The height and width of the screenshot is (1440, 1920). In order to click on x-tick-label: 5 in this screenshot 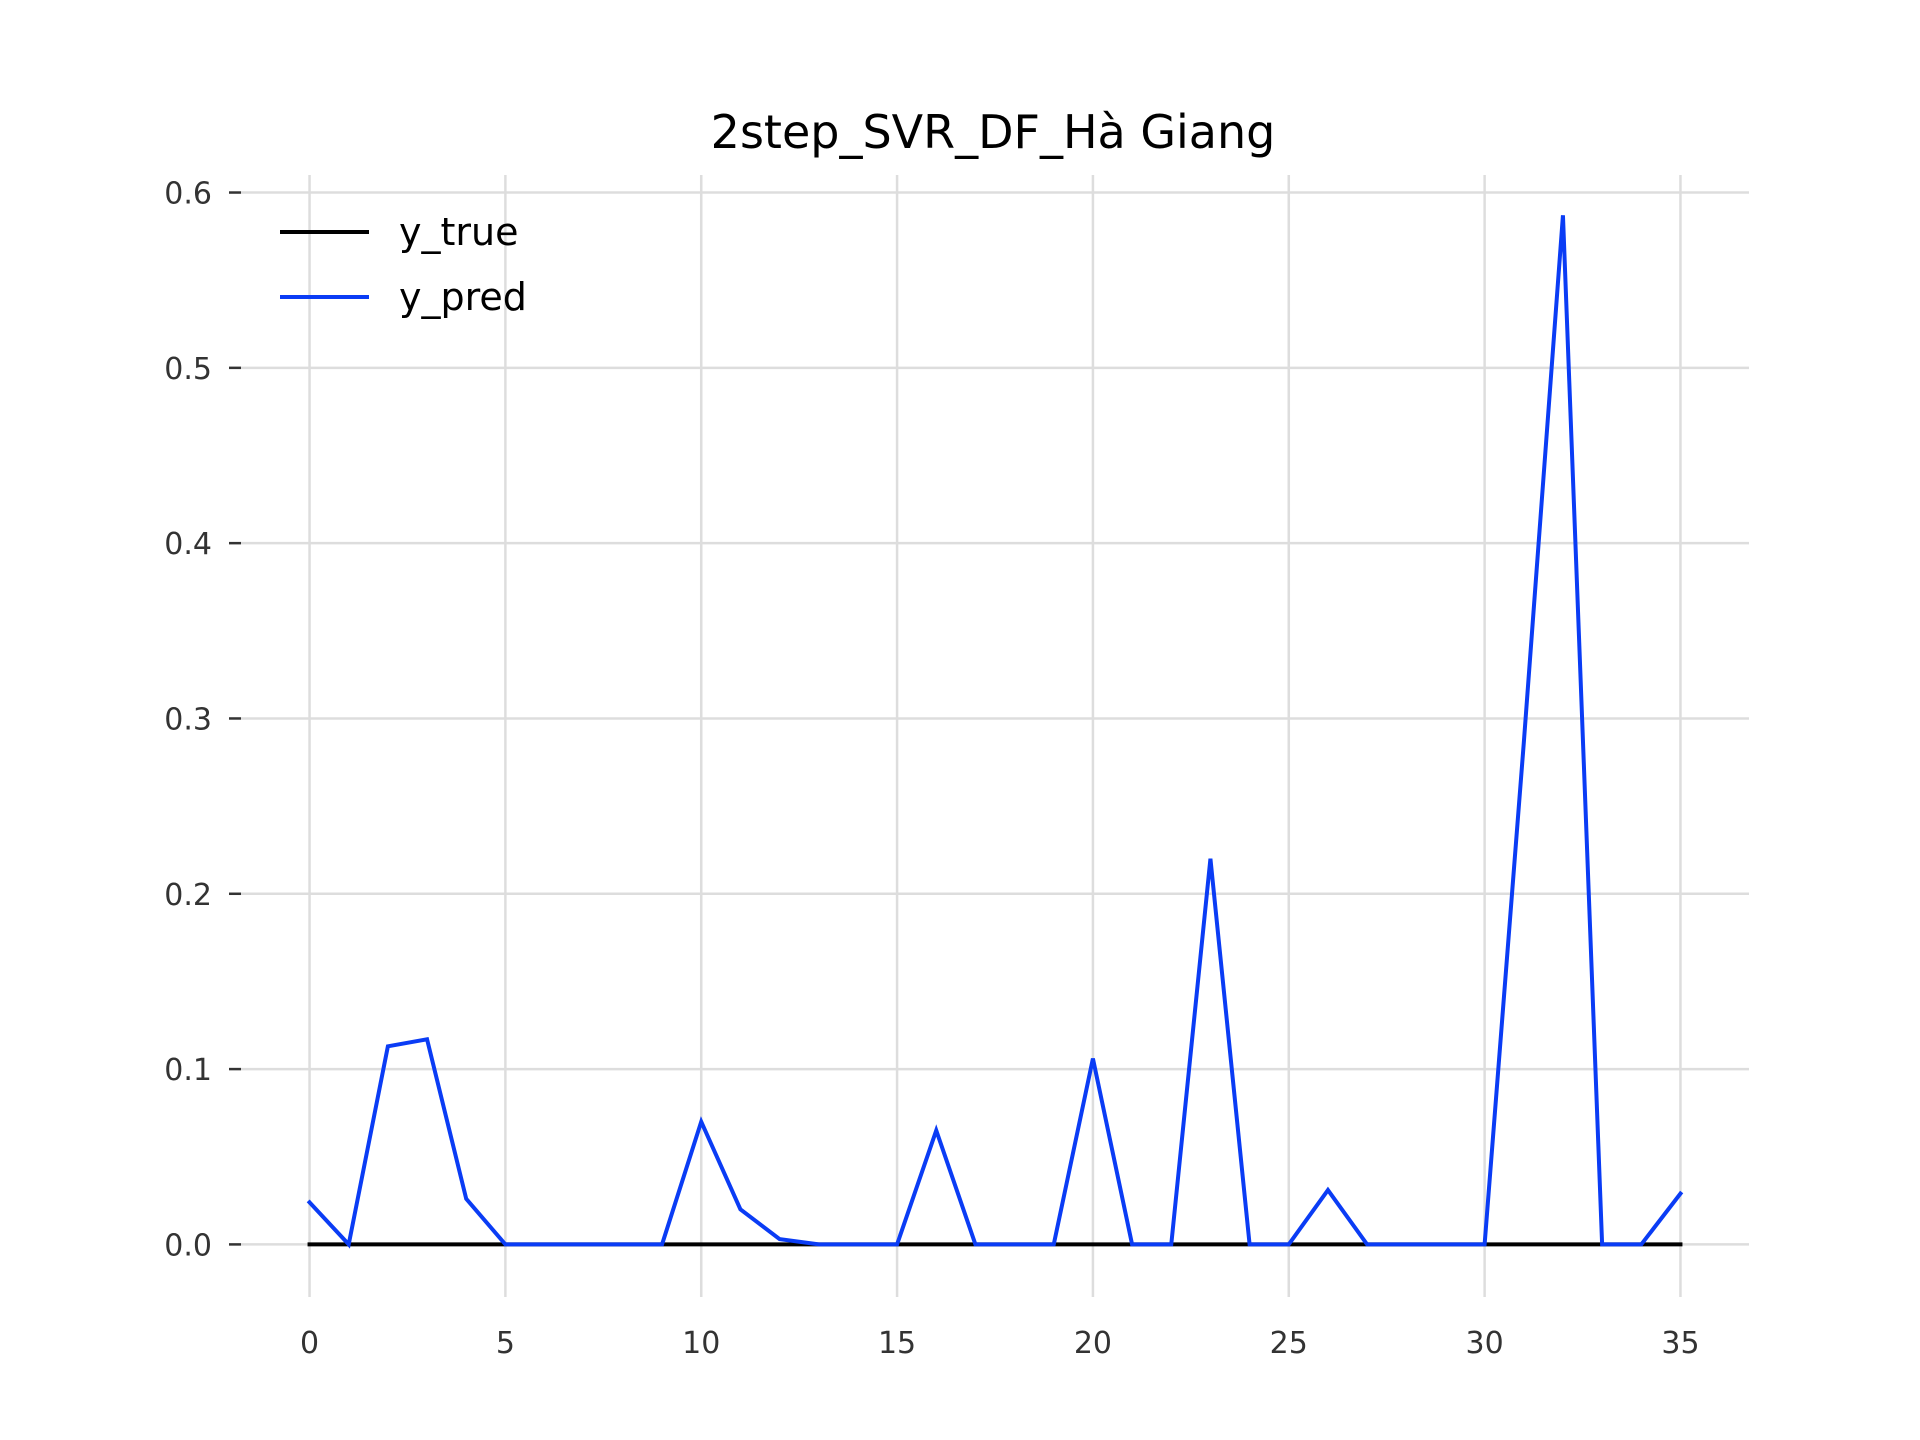, I will do `click(505, 1343)`.